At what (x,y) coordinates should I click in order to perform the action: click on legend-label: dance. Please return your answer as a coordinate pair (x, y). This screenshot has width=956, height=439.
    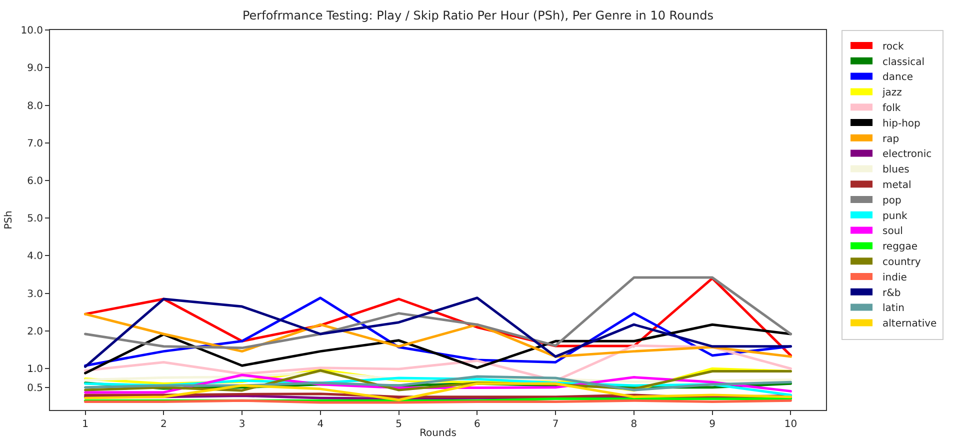
    Looking at the image, I should click on (897, 78).